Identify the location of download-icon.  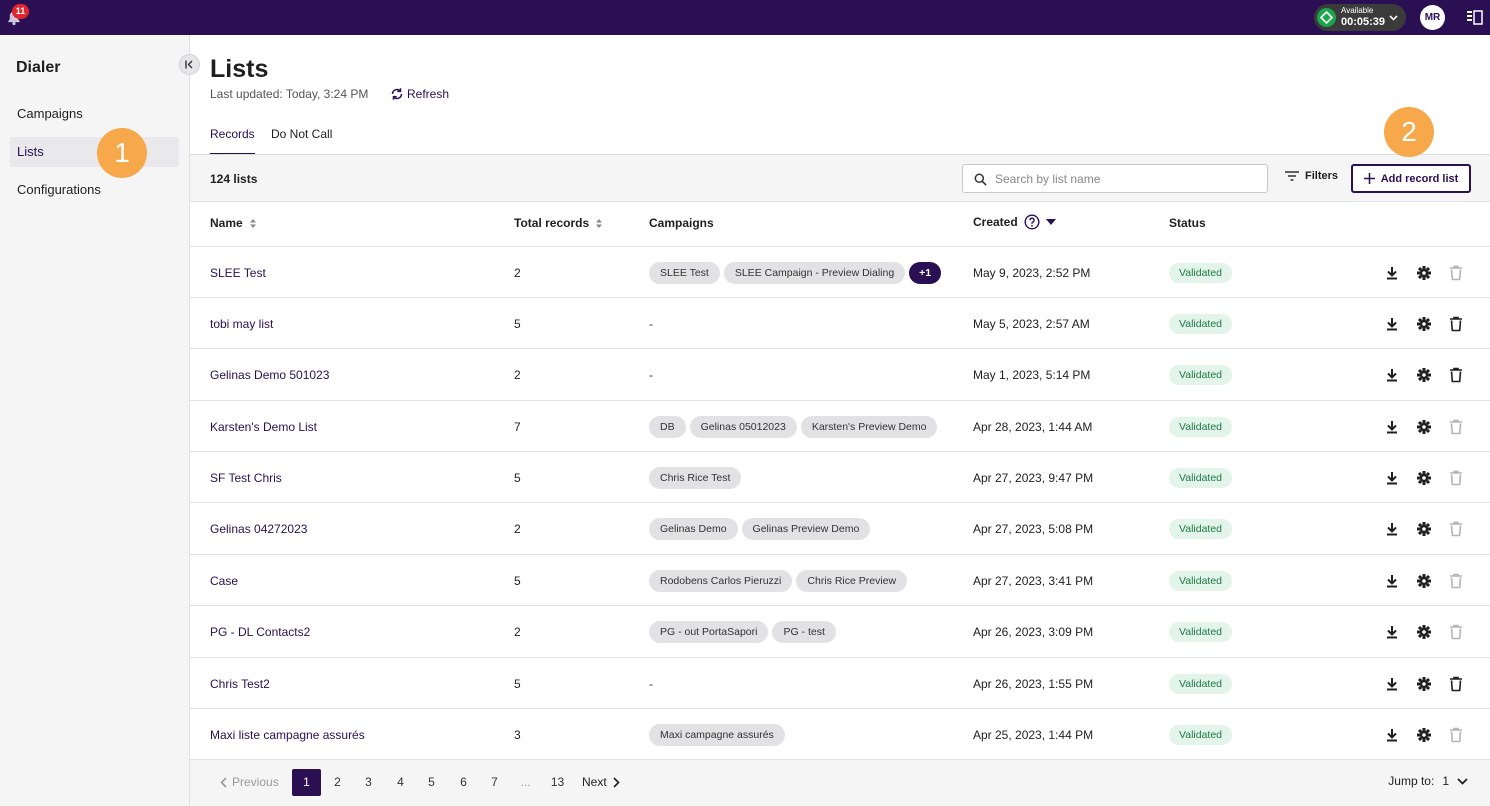
(1392, 529).